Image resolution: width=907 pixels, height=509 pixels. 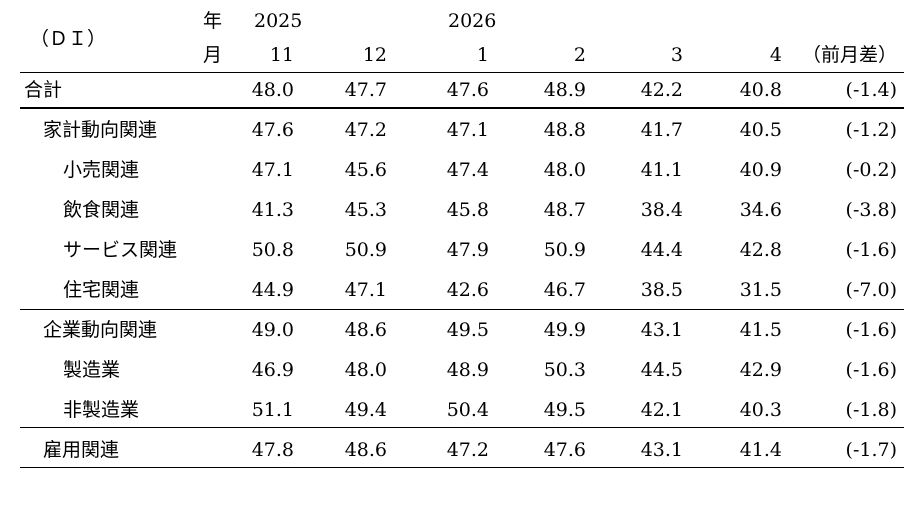 I want to click on cell: 51.1, so click(x=272, y=410).